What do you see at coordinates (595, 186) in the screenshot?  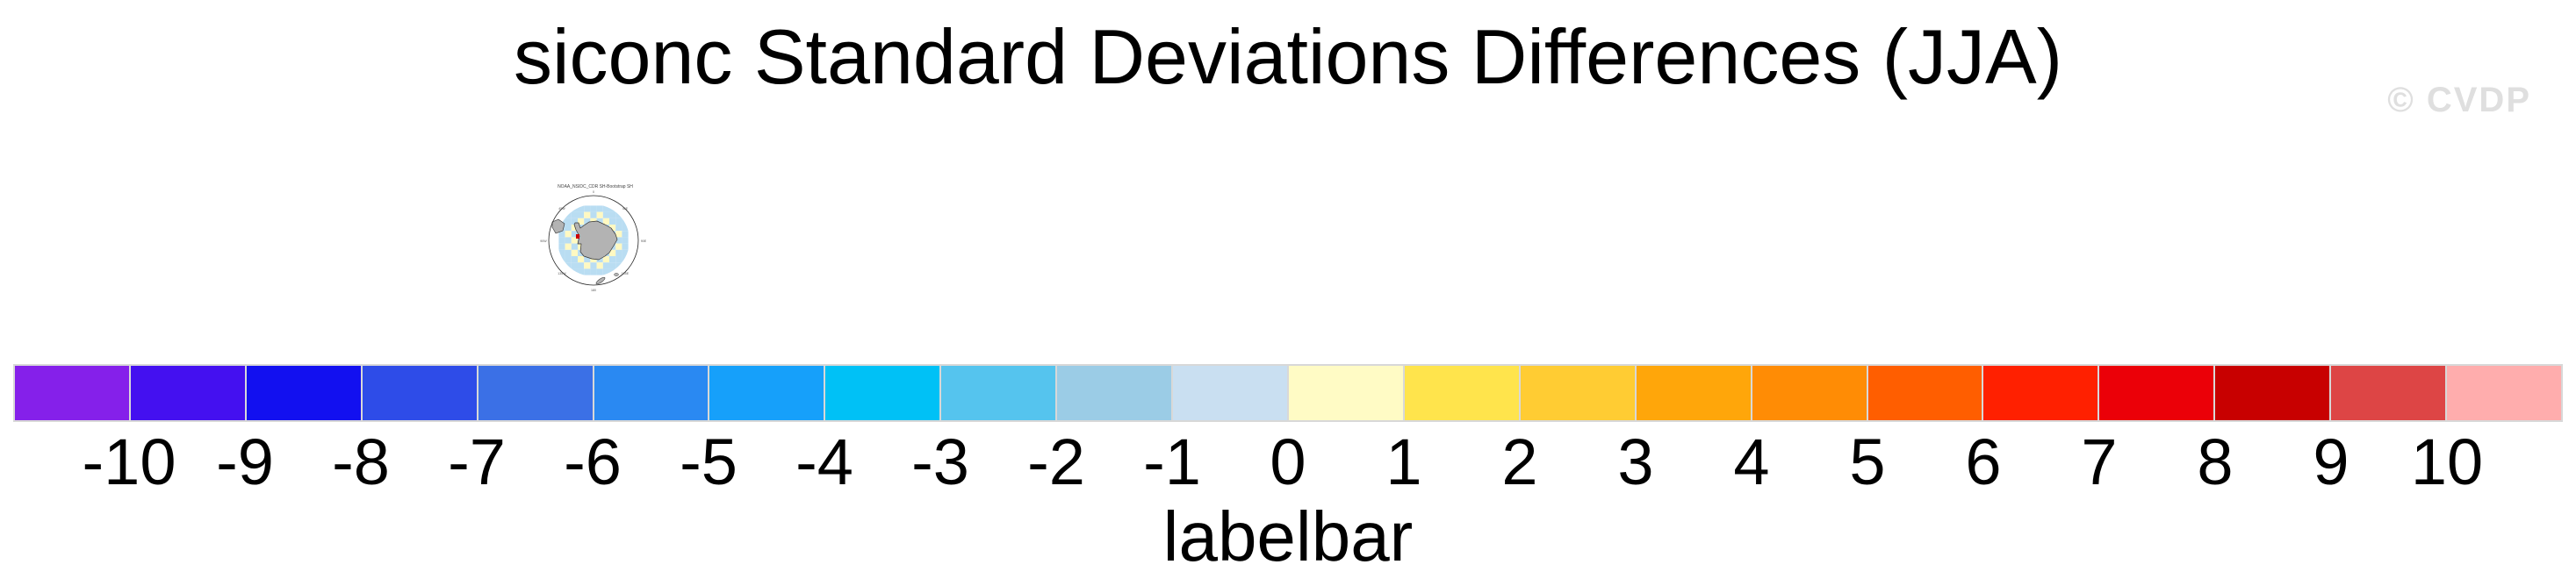 I see `map-title: NOAA_NSIDC_CDR SH-Bootstrap SH` at bounding box center [595, 186].